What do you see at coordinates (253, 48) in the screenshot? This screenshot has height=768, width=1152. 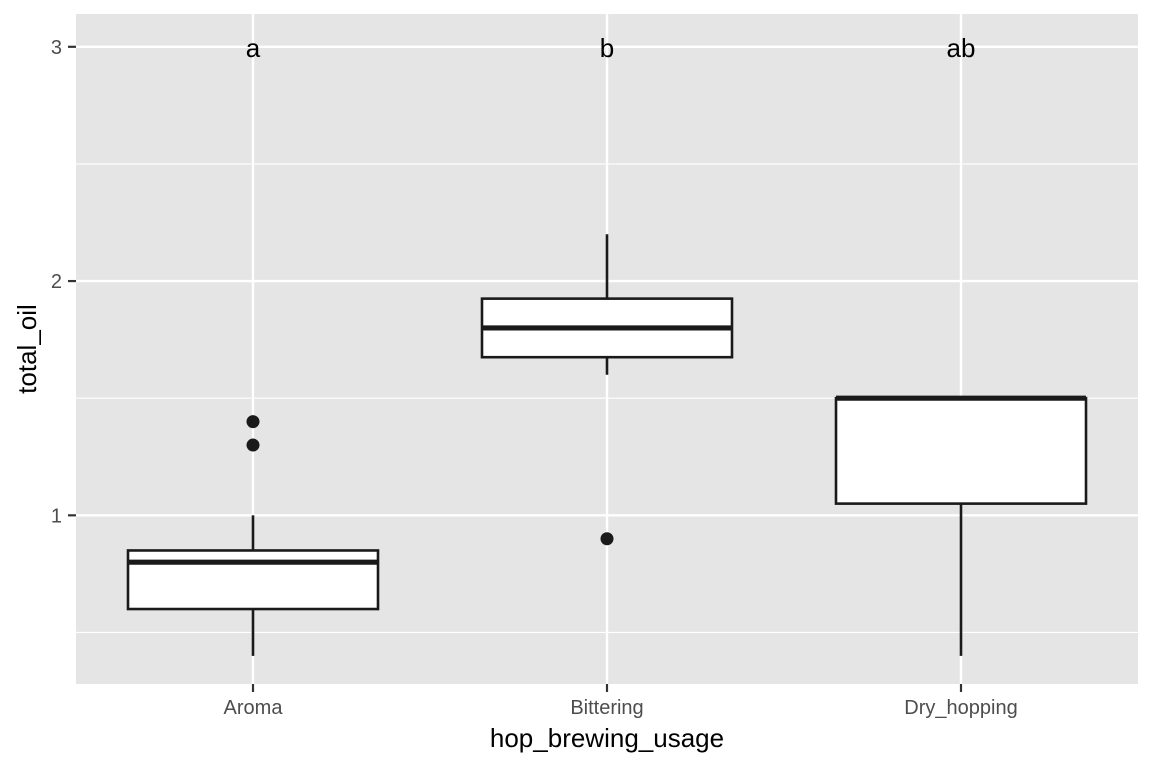 I see `significance-letter: a` at bounding box center [253, 48].